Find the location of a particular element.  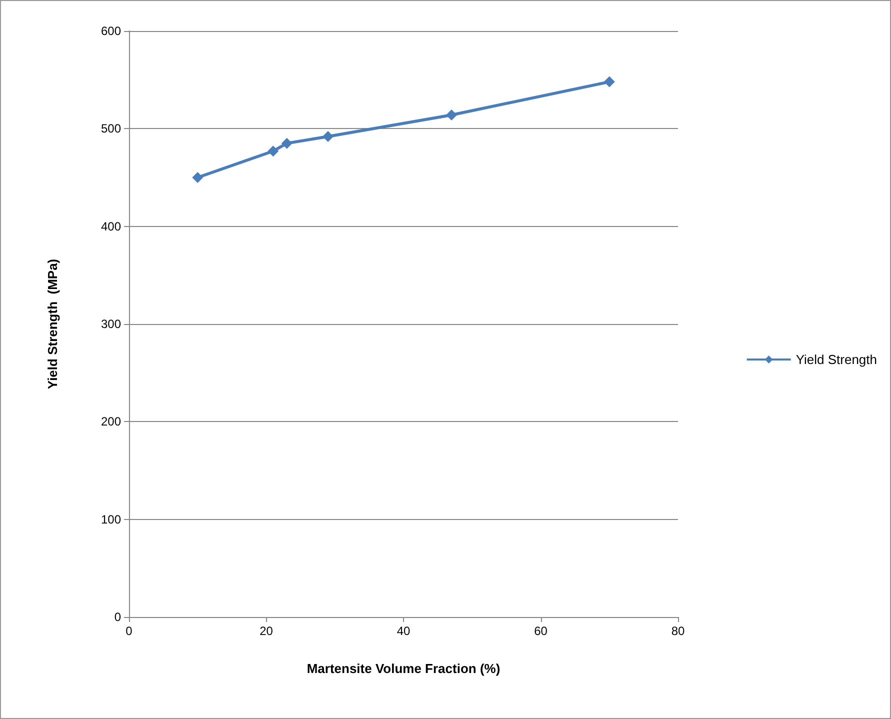

y-tick-label: 500 is located at coordinates (111, 129).